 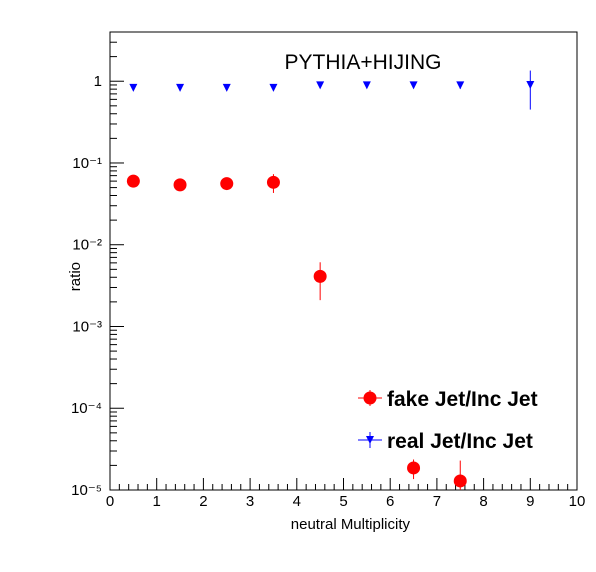 I want to click on x-tick-label: 9, so click(x=530, y=501).